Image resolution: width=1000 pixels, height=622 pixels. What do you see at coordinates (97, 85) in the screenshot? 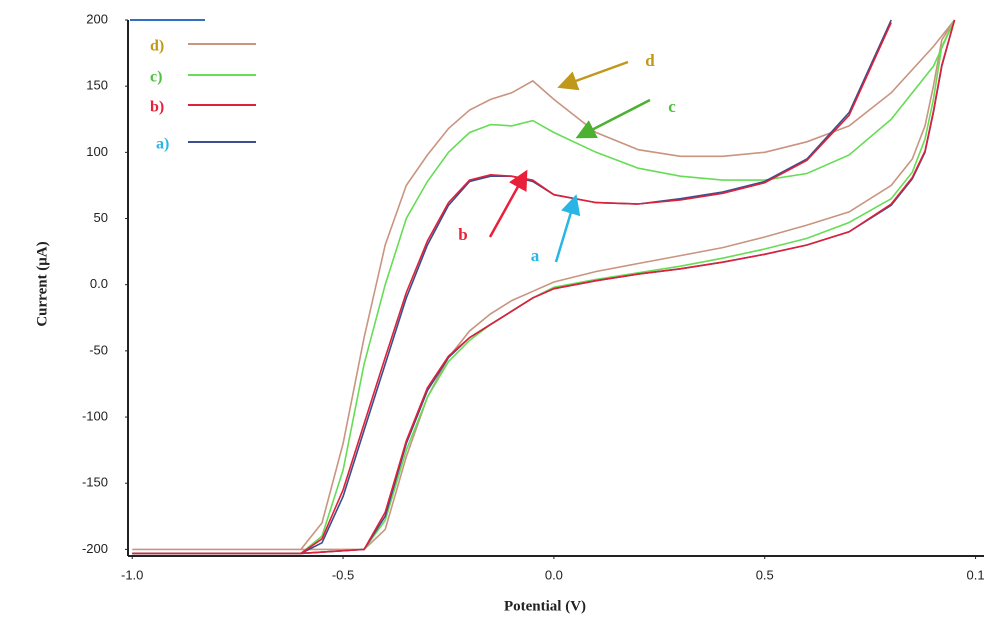
I see `y-tick-label: 150` at bounding box center [97, 85].